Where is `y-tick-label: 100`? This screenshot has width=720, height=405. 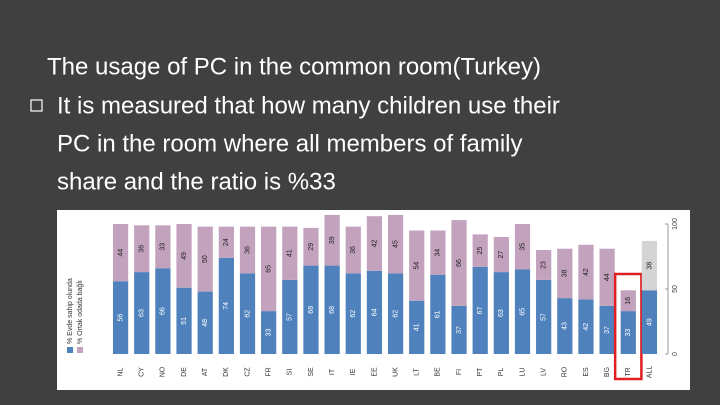
y-tick-label: 100 is located at coordinates (675, 224).